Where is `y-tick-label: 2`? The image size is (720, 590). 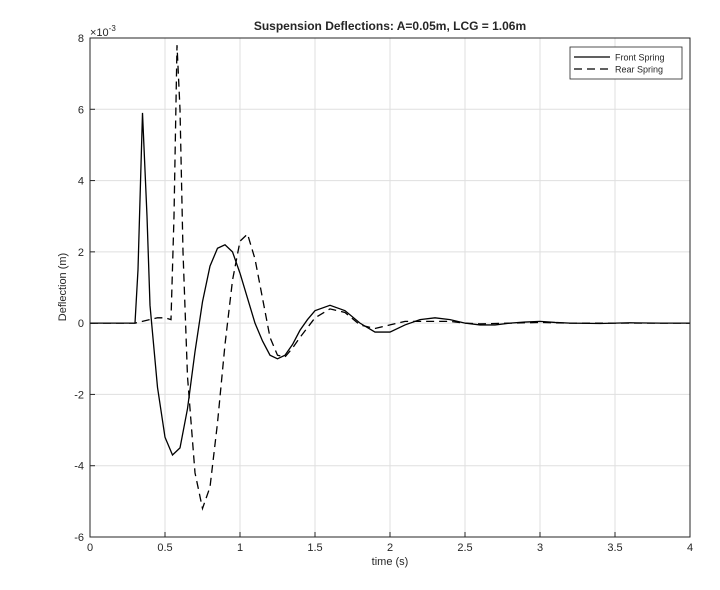
y-tick-label: 2 is located at coordinates (81, 253).